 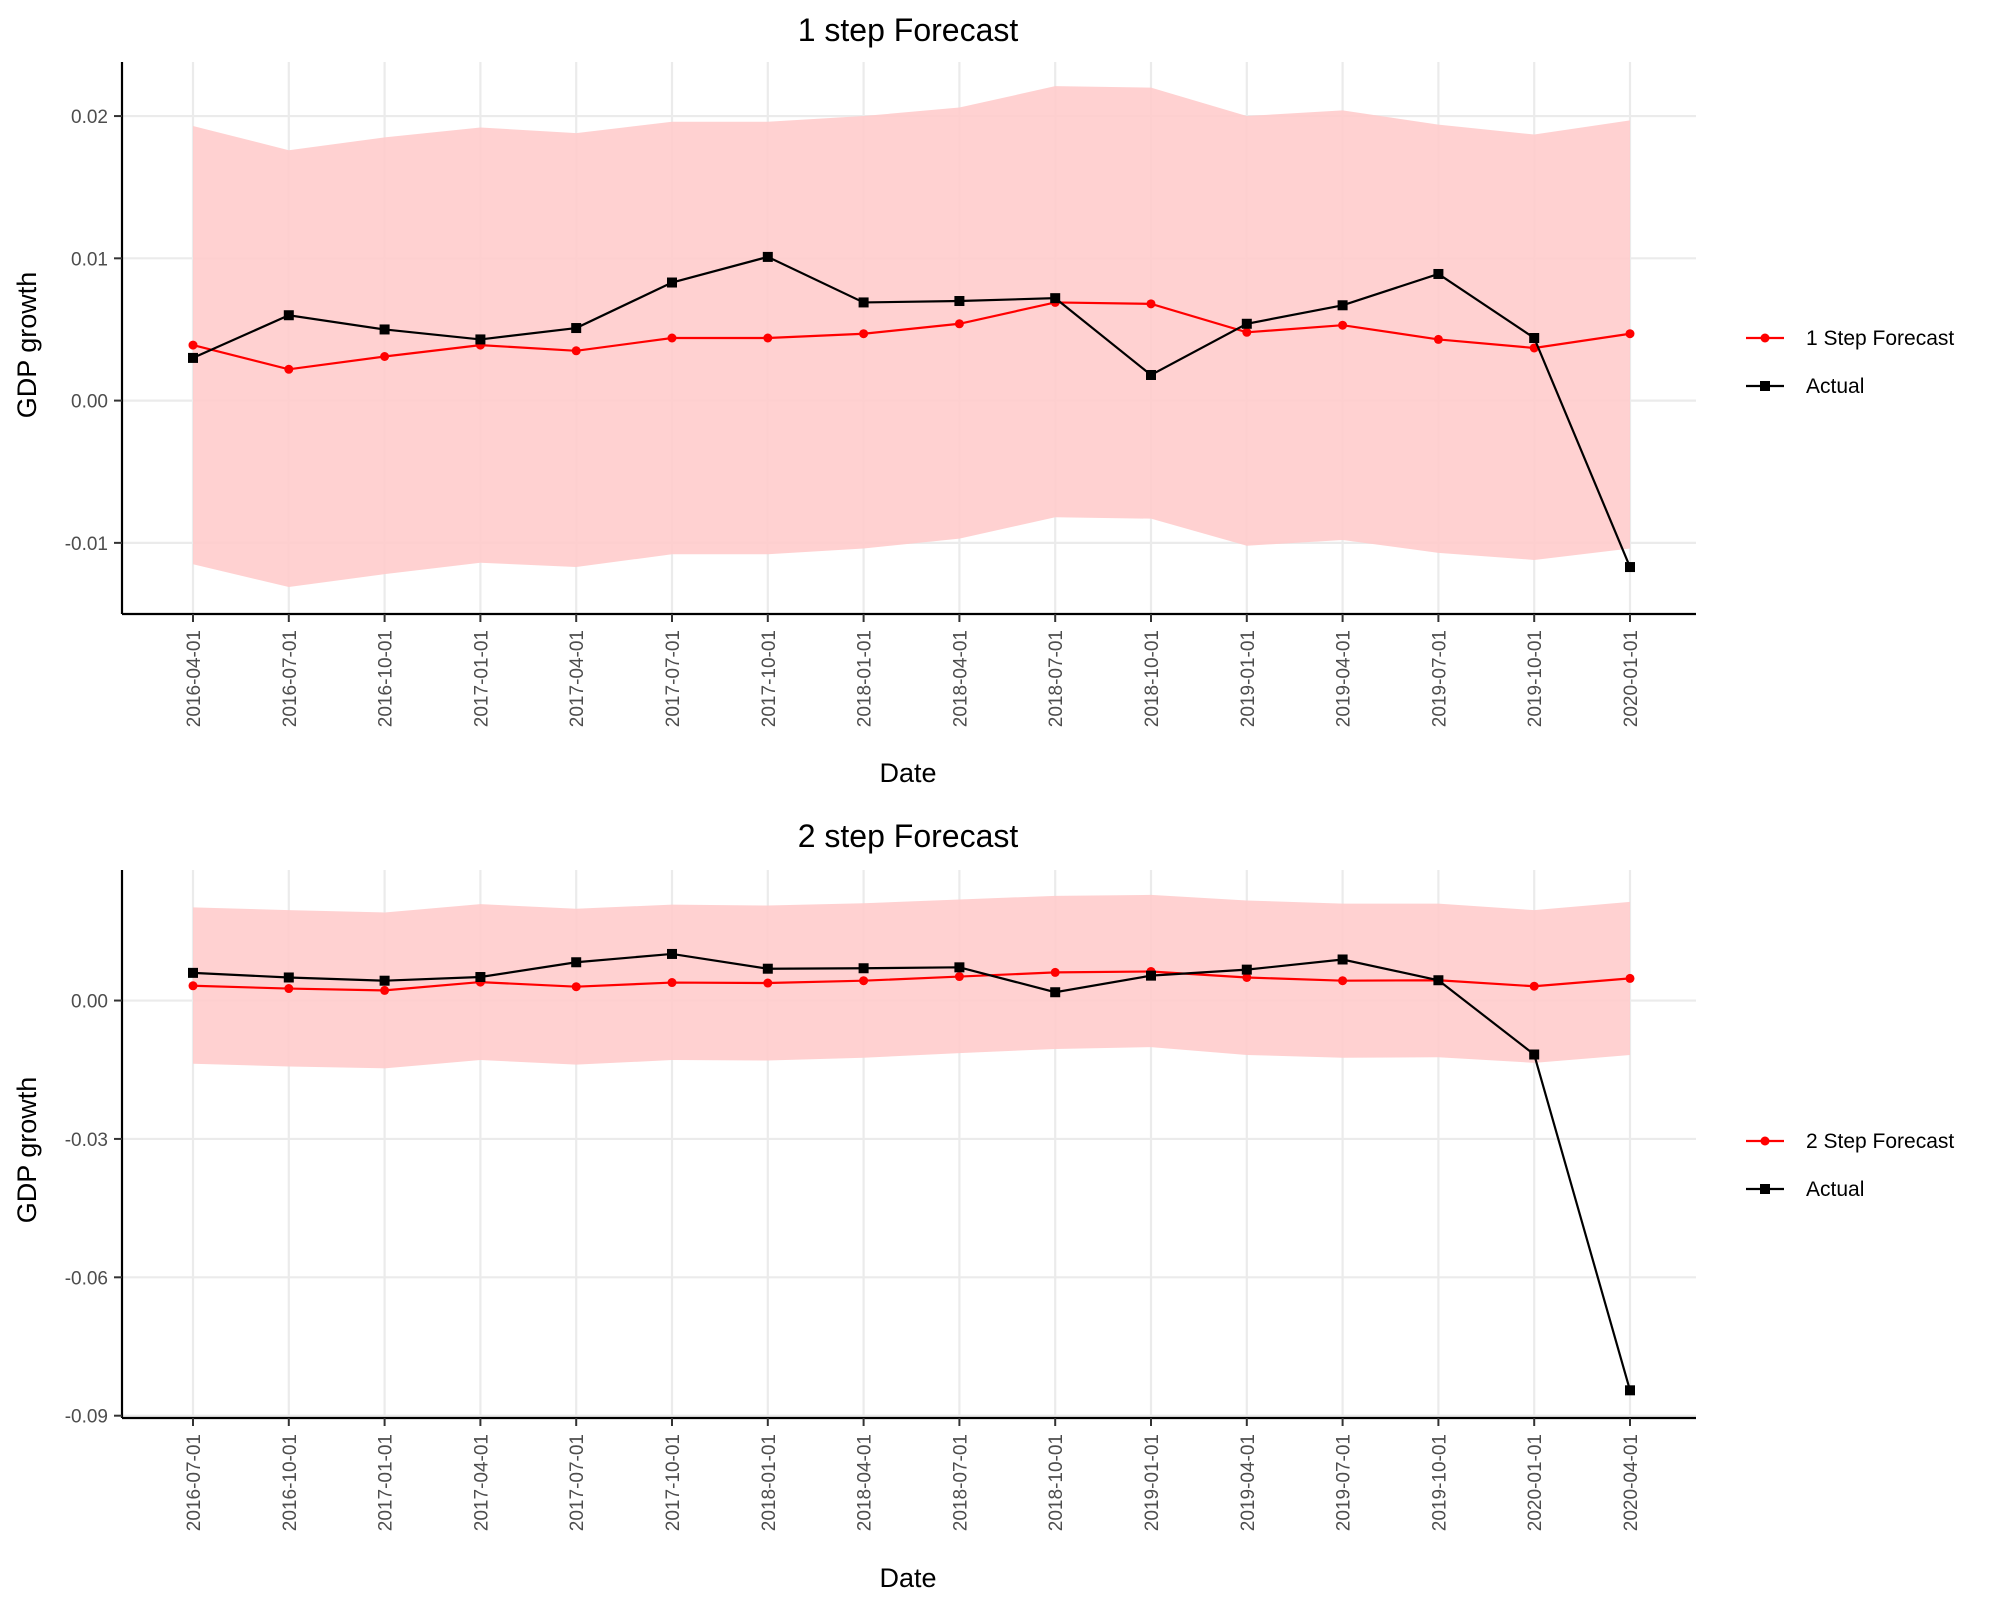 I want to click on series-actual, so click(x=911, y=412).